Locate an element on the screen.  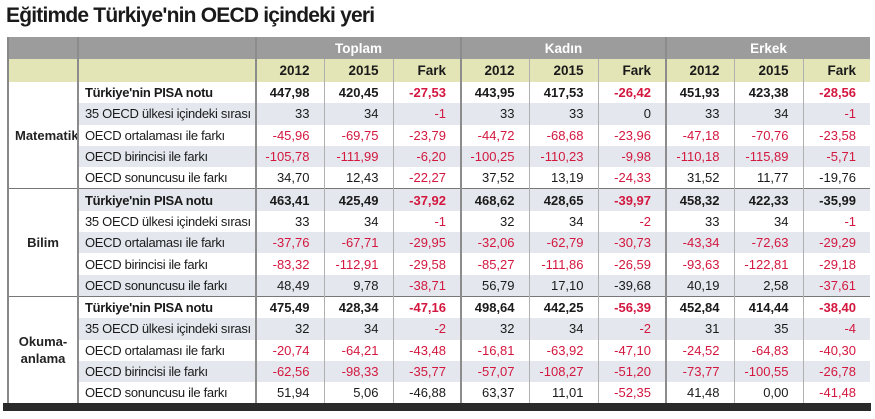
value-cell: -70,76 is located at coordinates (768, 135).